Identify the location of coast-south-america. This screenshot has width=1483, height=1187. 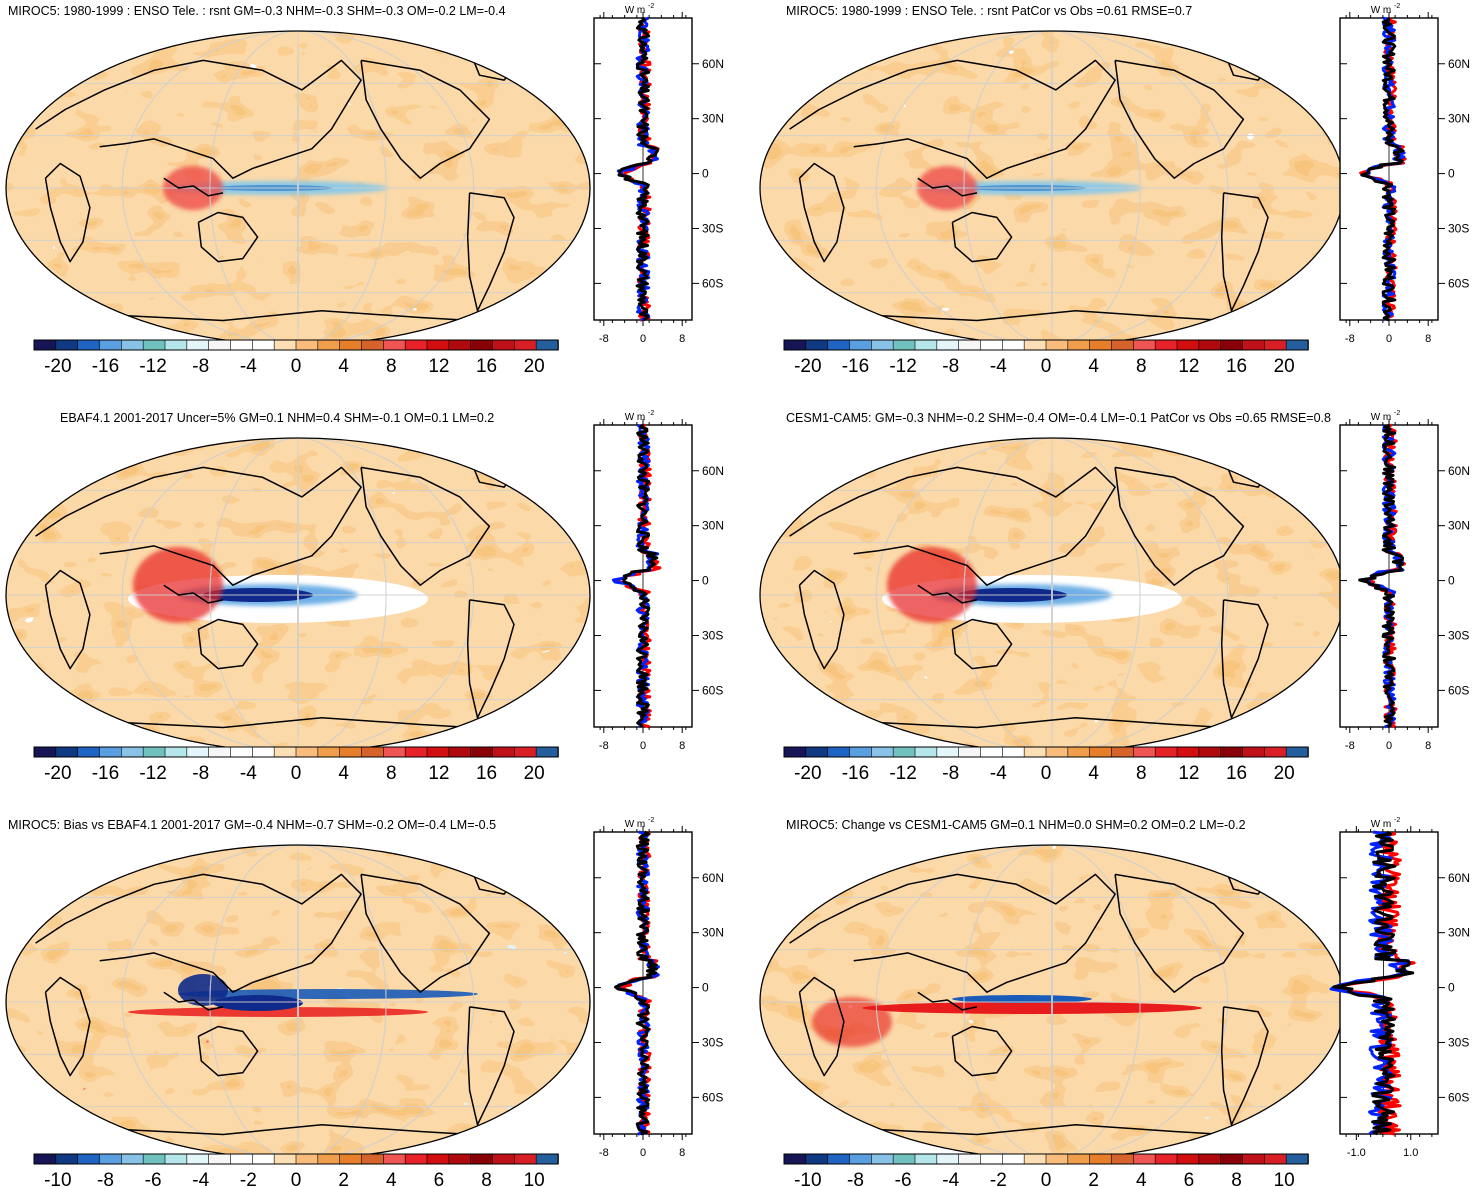
(1244, 252).